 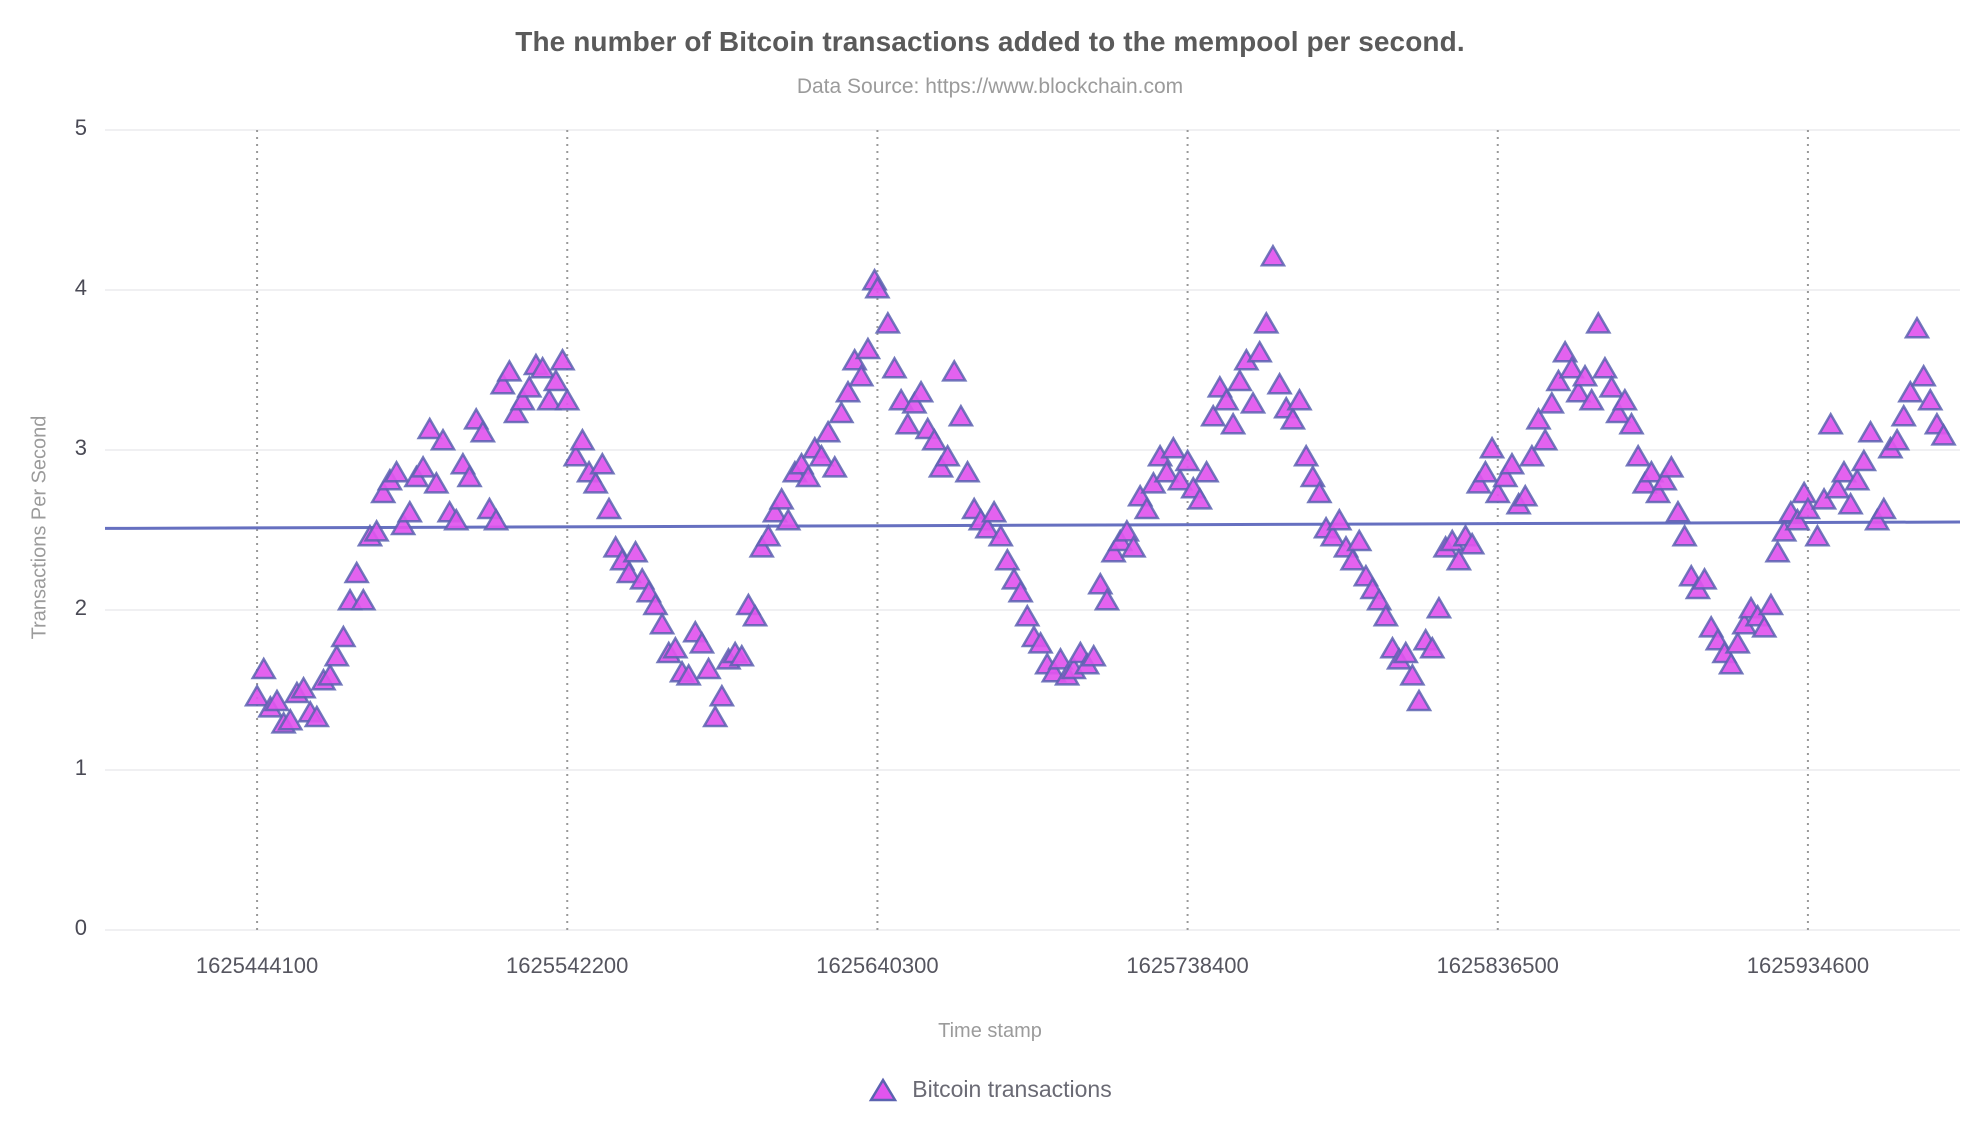 What do you see at coordinates (257, 965) in the screenshot?
I see `x-tick-label: 1625444100` at bounding box center [257, 965].